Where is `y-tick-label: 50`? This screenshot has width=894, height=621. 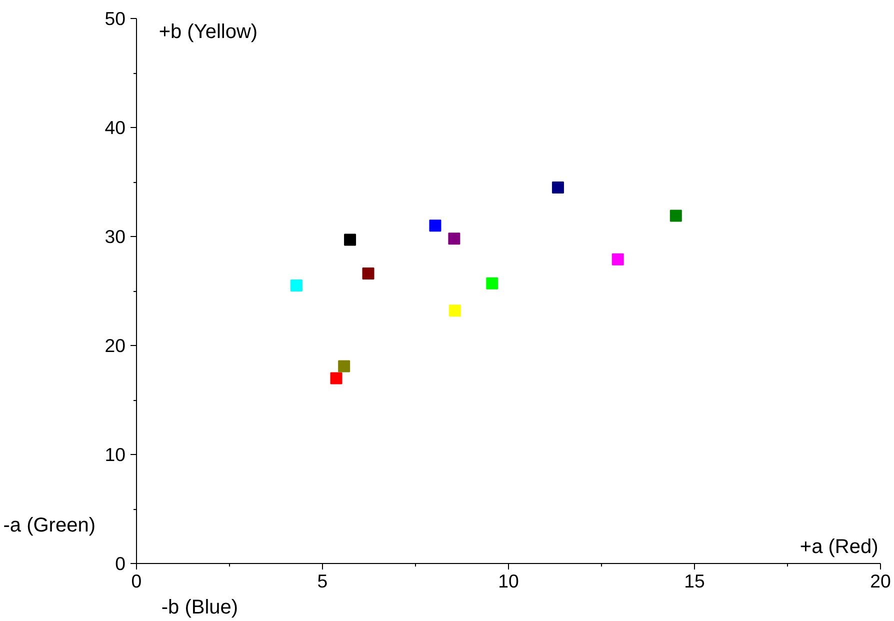 y-tick-label: 50 is located at coordinates (115, 18).